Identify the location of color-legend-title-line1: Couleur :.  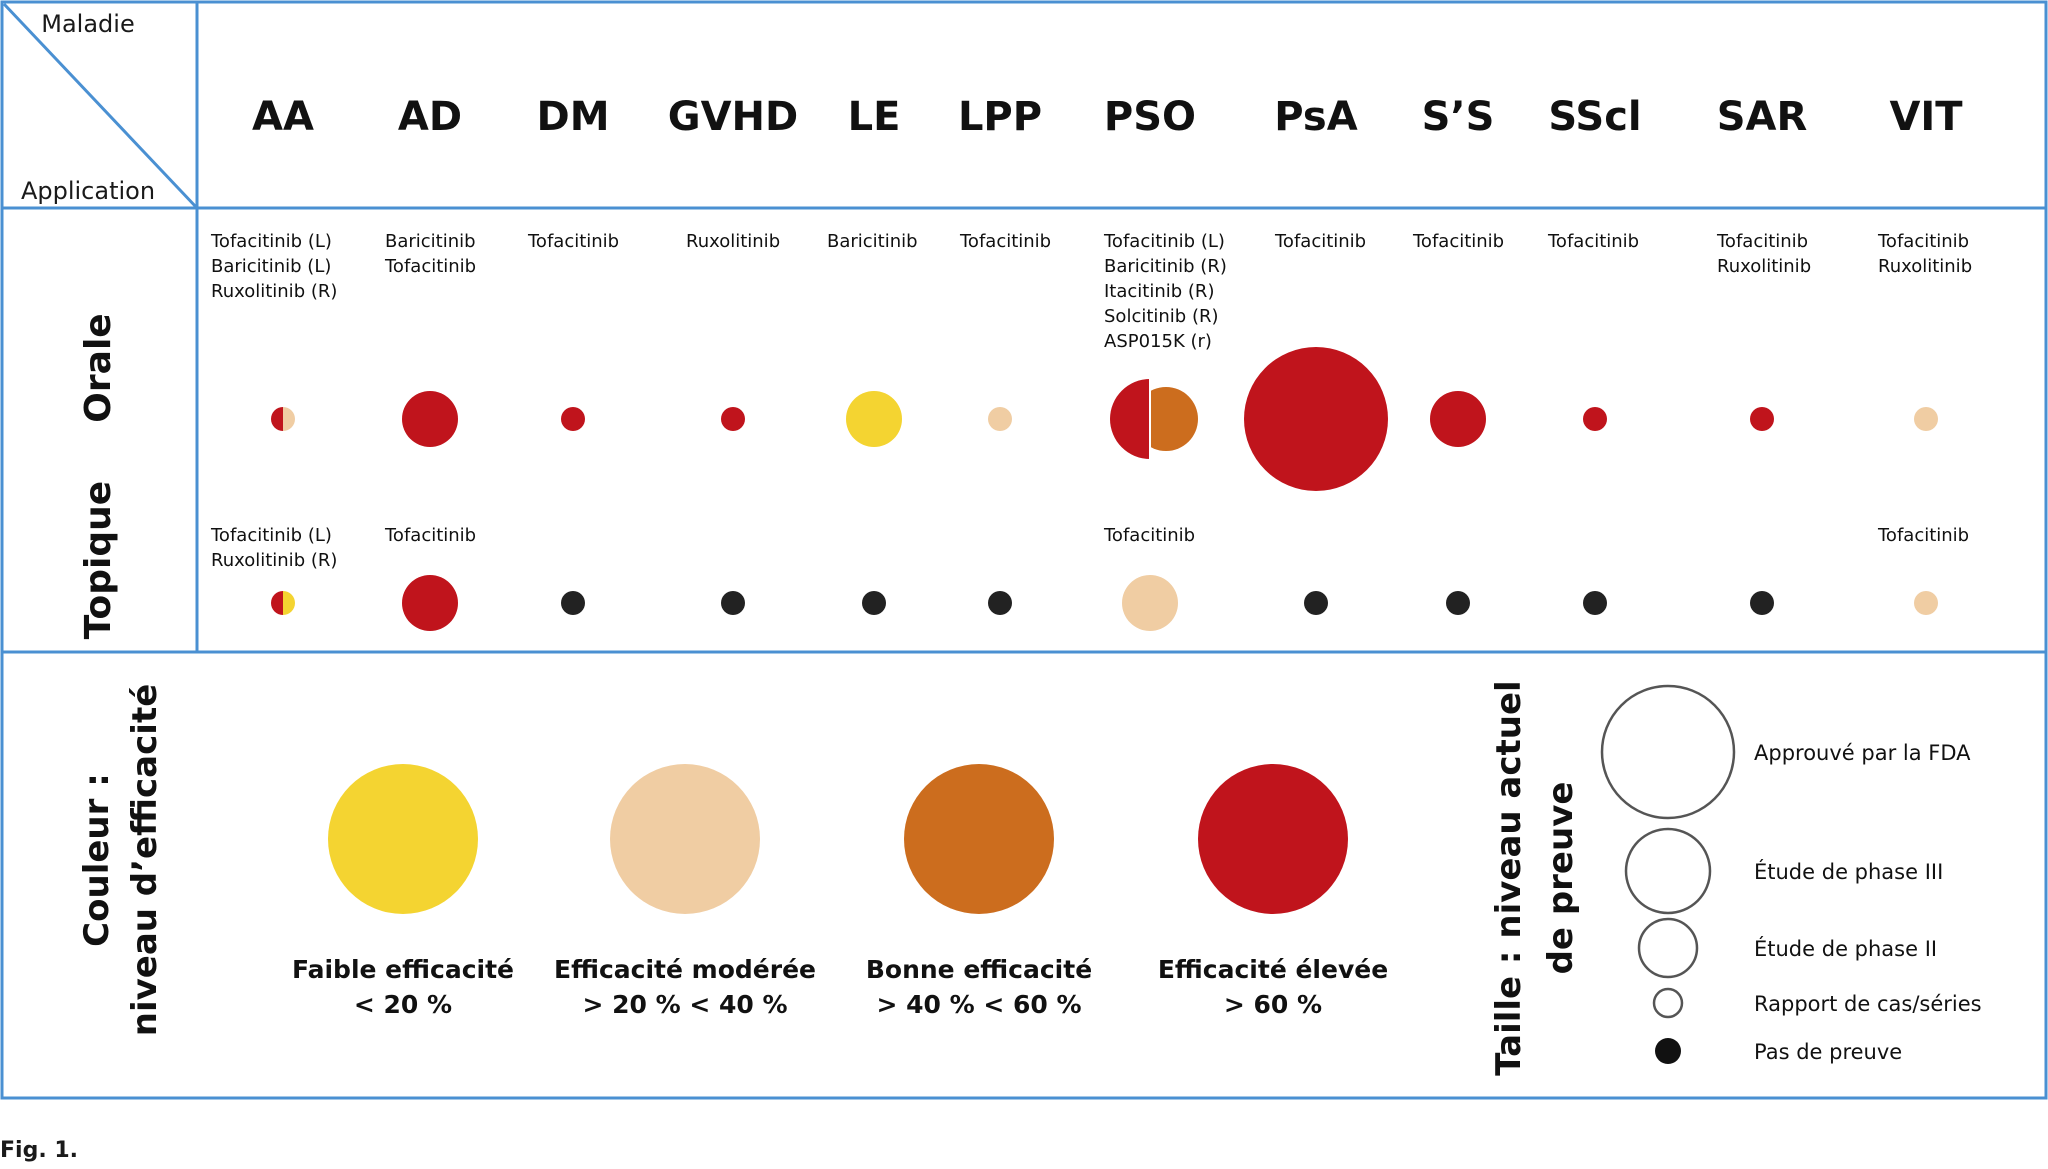
(97, 860).